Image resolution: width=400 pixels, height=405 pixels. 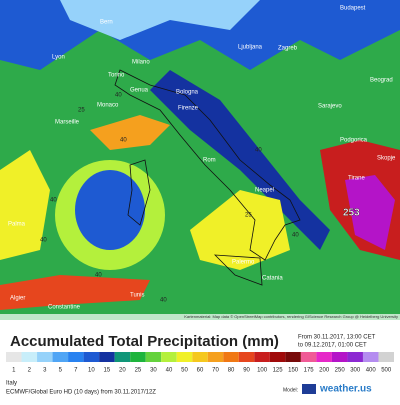 What do you see at coordinates (370, 212) in the screenshot?
I see `purple-area` at bounding box center [370, 212].